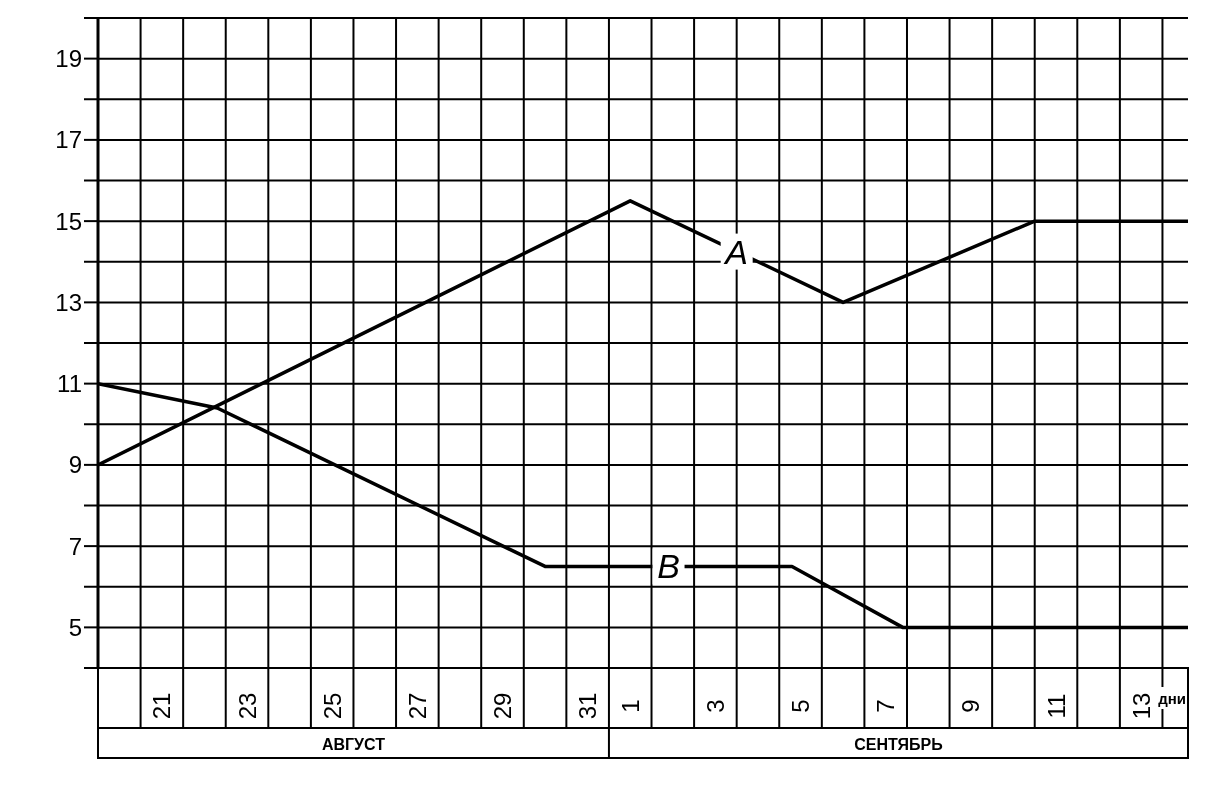 Image resolution: width=1220 pixels, height=805 pixels. I want to click on x-tick-label: 27, so click(417, 706).